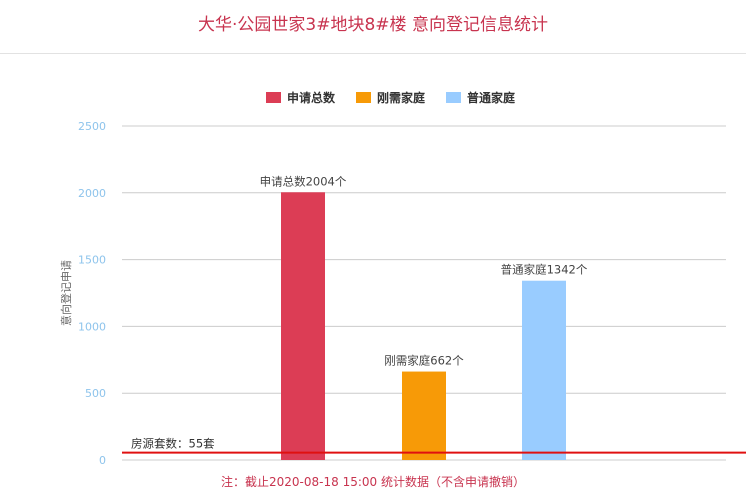 The width and height of the screenshot is (746, 499). What do you see at coordinates (92, 193) in the screenshot?
I see `y-tick-label-2000: 2000` at bounding box center [92, 193].